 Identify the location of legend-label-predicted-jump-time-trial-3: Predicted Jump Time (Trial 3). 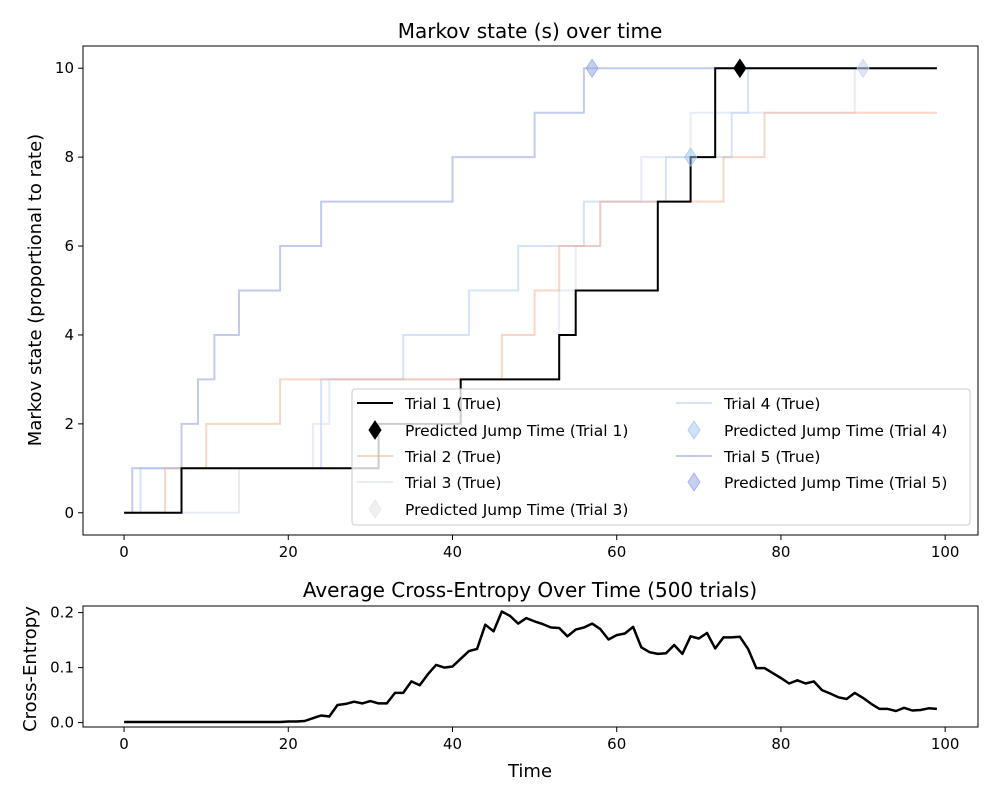
(516, 510).